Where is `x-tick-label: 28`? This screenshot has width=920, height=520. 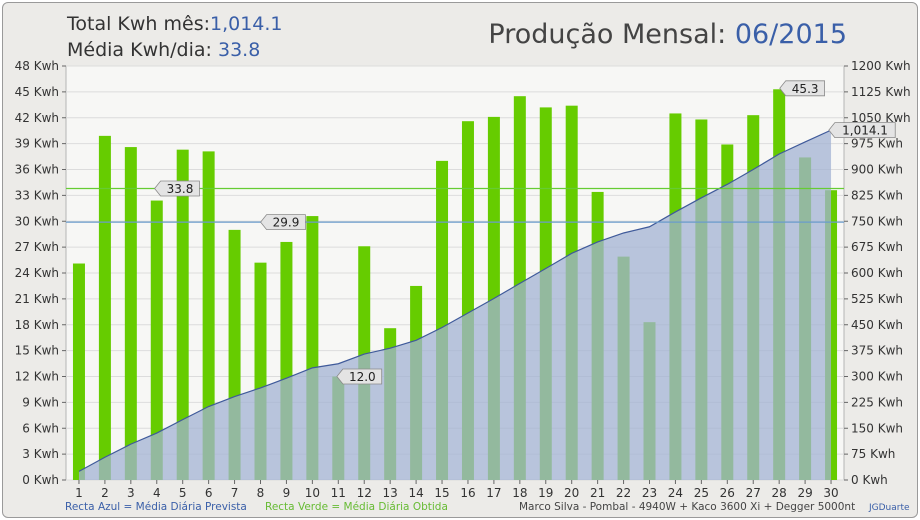
x-tick-label: 28 is located at coordinates (779, 493).